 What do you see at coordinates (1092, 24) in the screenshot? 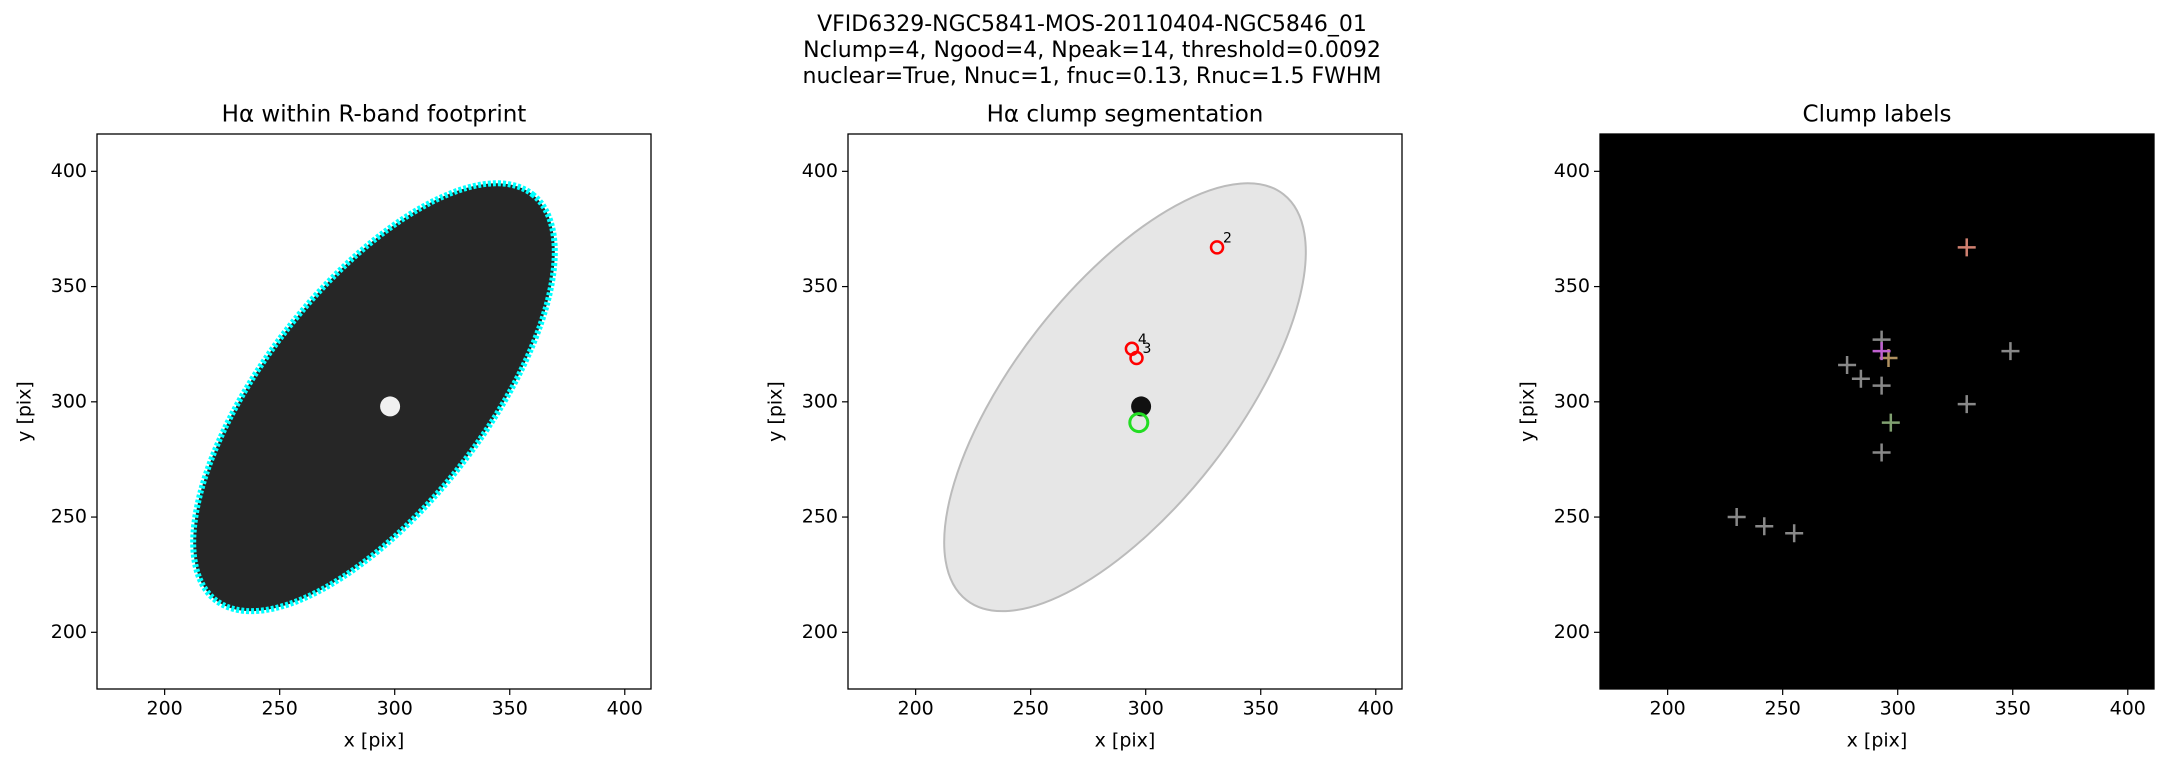
I see `suptitle: VFID6329-NGC5841-MOS-20110404-NGC5846_01` at bounding box center [1092, 24].